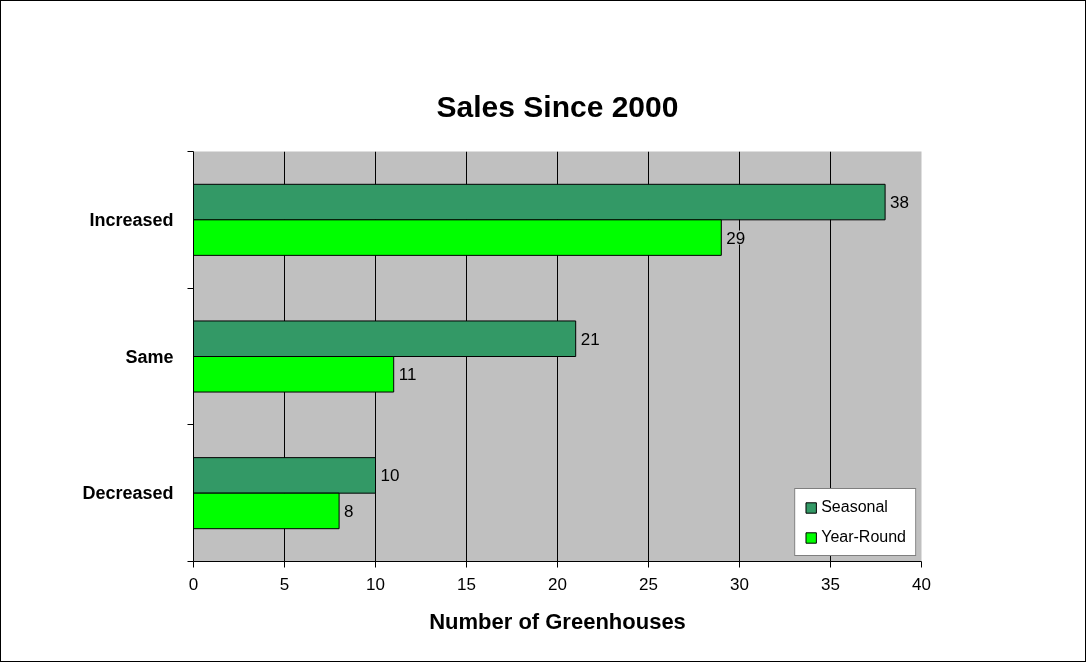 Image resolution: width=1088 pixels, height=665 pixels. Describe the element at coordinates (590, 339) in the screenshot. I see `data-label: 21` at that location.